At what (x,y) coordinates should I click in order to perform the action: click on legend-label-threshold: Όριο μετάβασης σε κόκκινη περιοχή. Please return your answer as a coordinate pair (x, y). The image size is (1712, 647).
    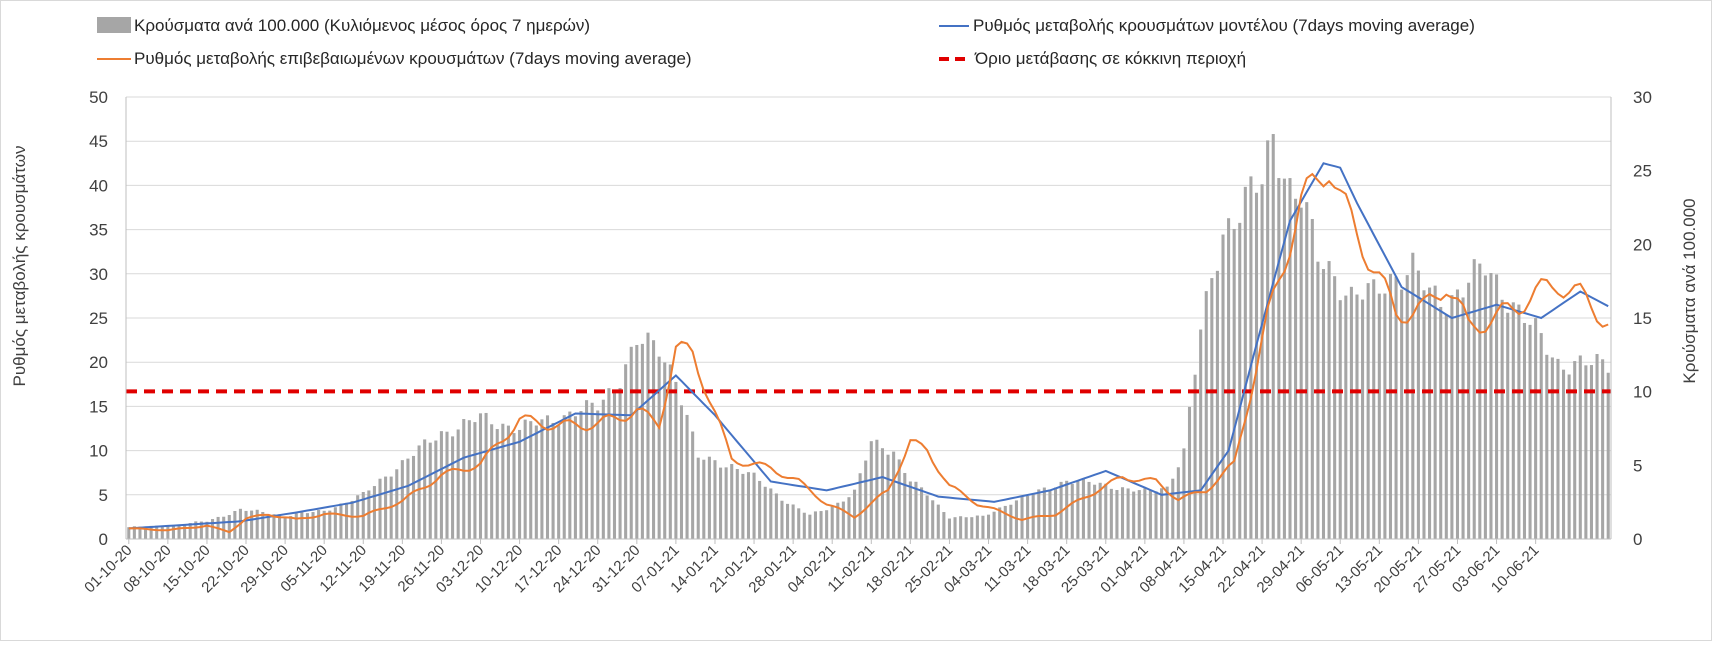
    Looking at the image, I should click on (1110, 58).